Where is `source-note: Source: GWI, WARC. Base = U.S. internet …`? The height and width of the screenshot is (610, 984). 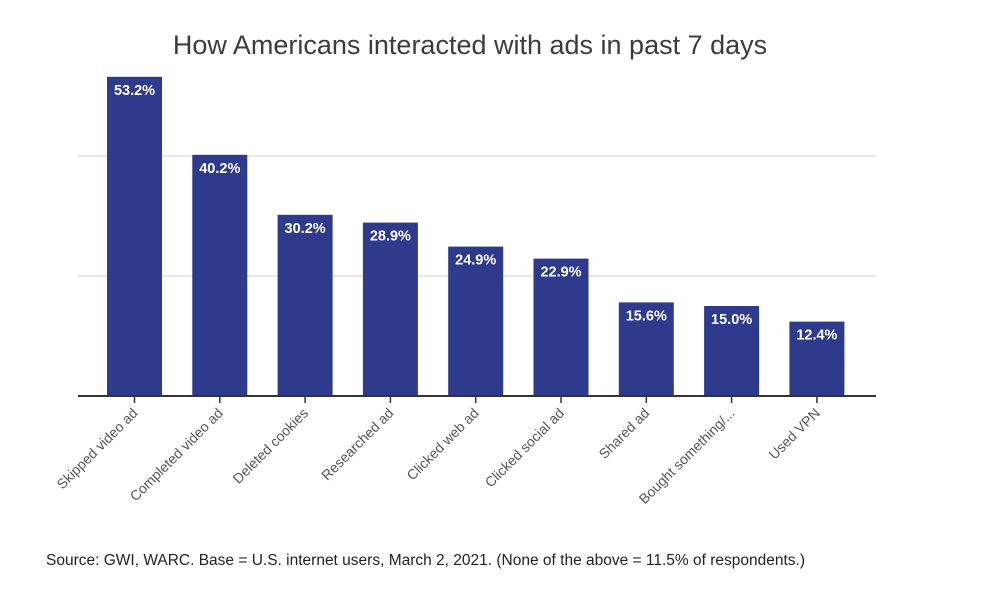
source-note: Source: GWI, WARC. Base = U.S. internet … is located at coordinates (426, 560).